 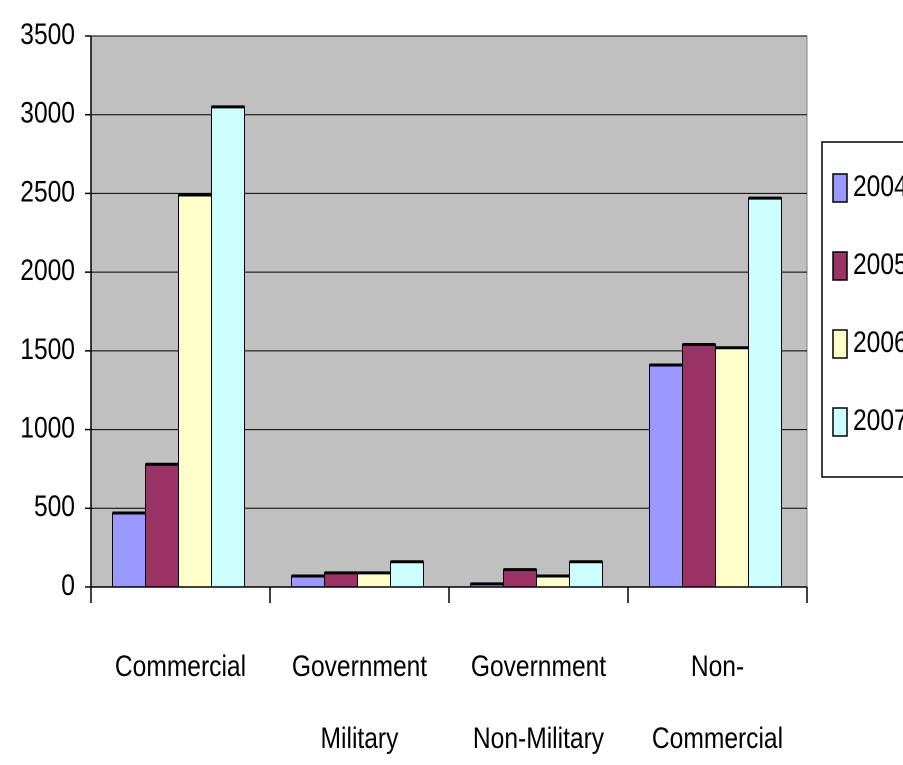 I want to click on y-tick-label: 3000, so click(x=47, y=112).